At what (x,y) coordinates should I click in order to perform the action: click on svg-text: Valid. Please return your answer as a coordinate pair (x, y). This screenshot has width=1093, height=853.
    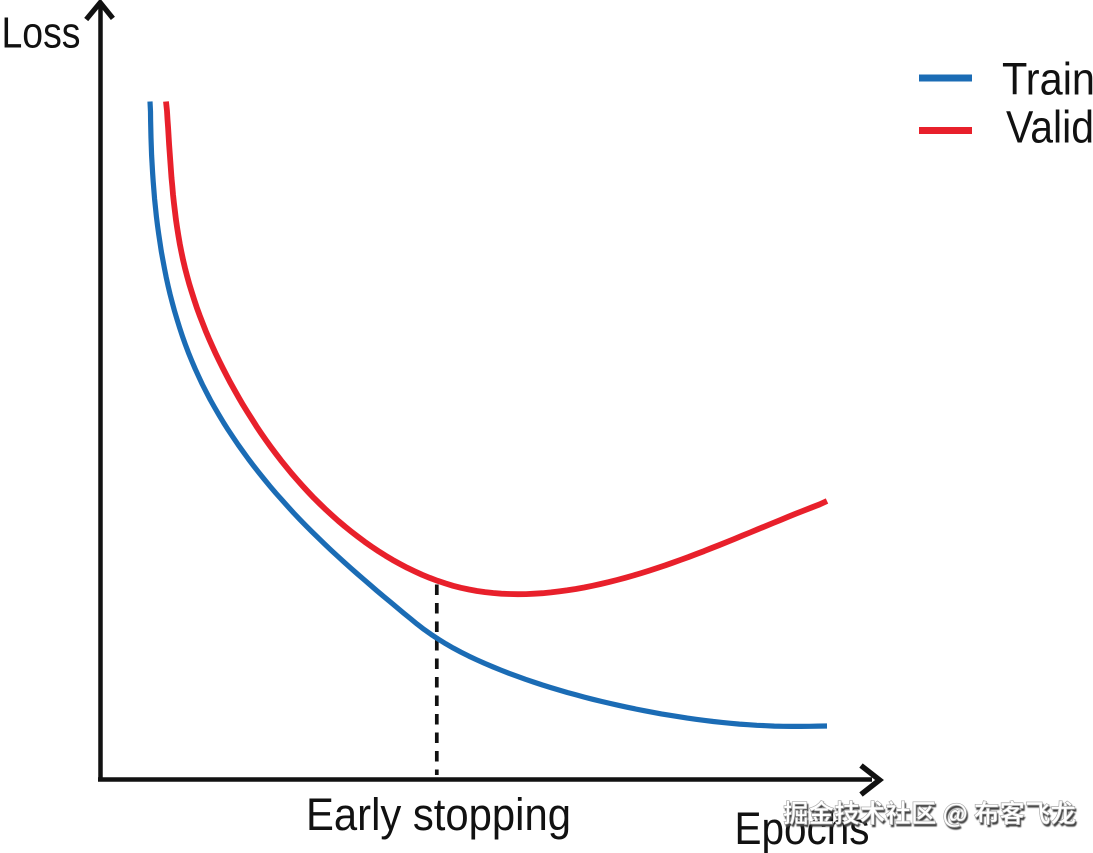
    Looking at the image, I should click on (1049, 127).